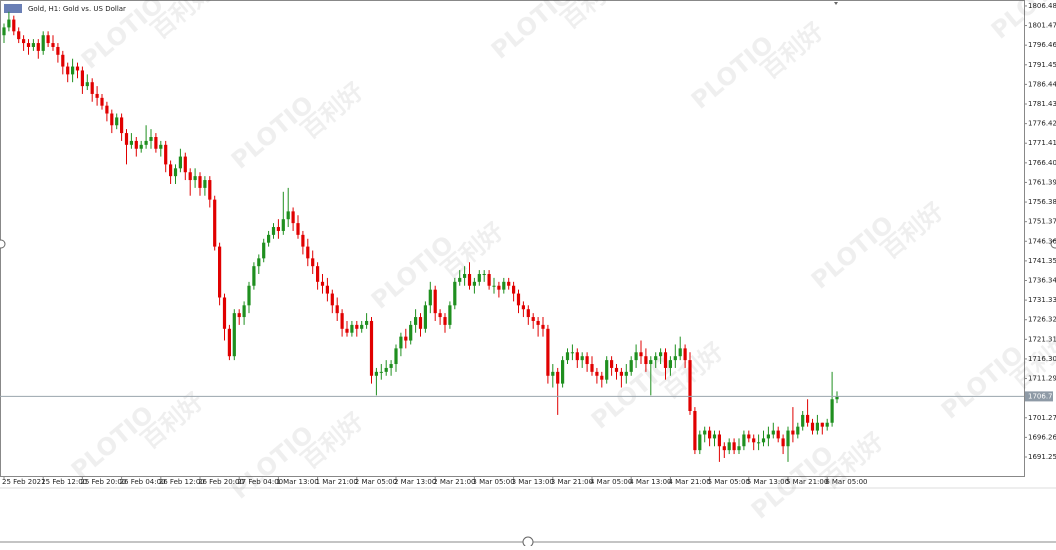 The height and width of the screenshot is (550, 1056). Describe the element at coordinates (846, 482) in the screenshot. I see `x-tick-label: 6 Mar 05:00` at that location.